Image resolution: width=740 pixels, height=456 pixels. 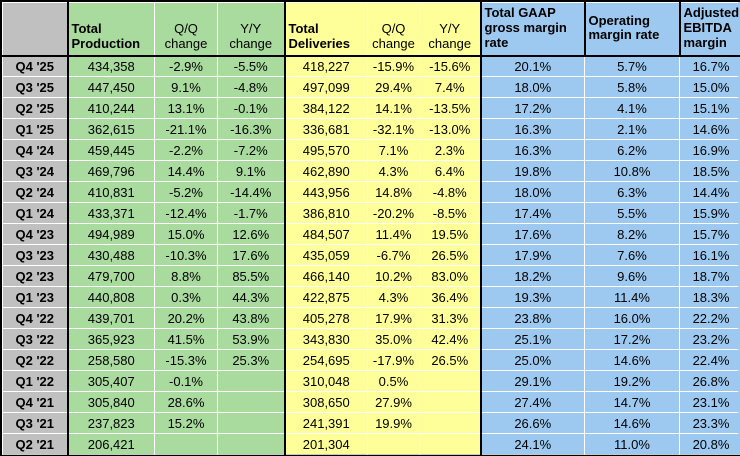 What do you see at coordinates (450, 150) in the screenshot?
I see `cell-deliveries-yy-change: 2.3%` at bounding box center [450, 150].